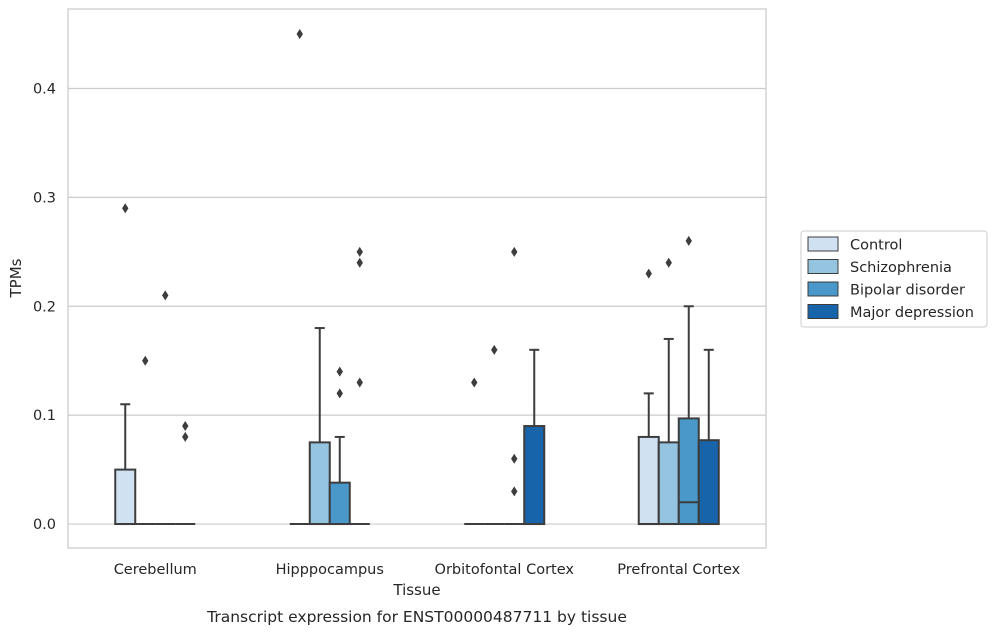 Image resolution: width=997 pixels, height=638 pixels. Describe the element at coordinates (901, 268) in the screenshot. I see `legend-label: Schizophrenia` at that location.